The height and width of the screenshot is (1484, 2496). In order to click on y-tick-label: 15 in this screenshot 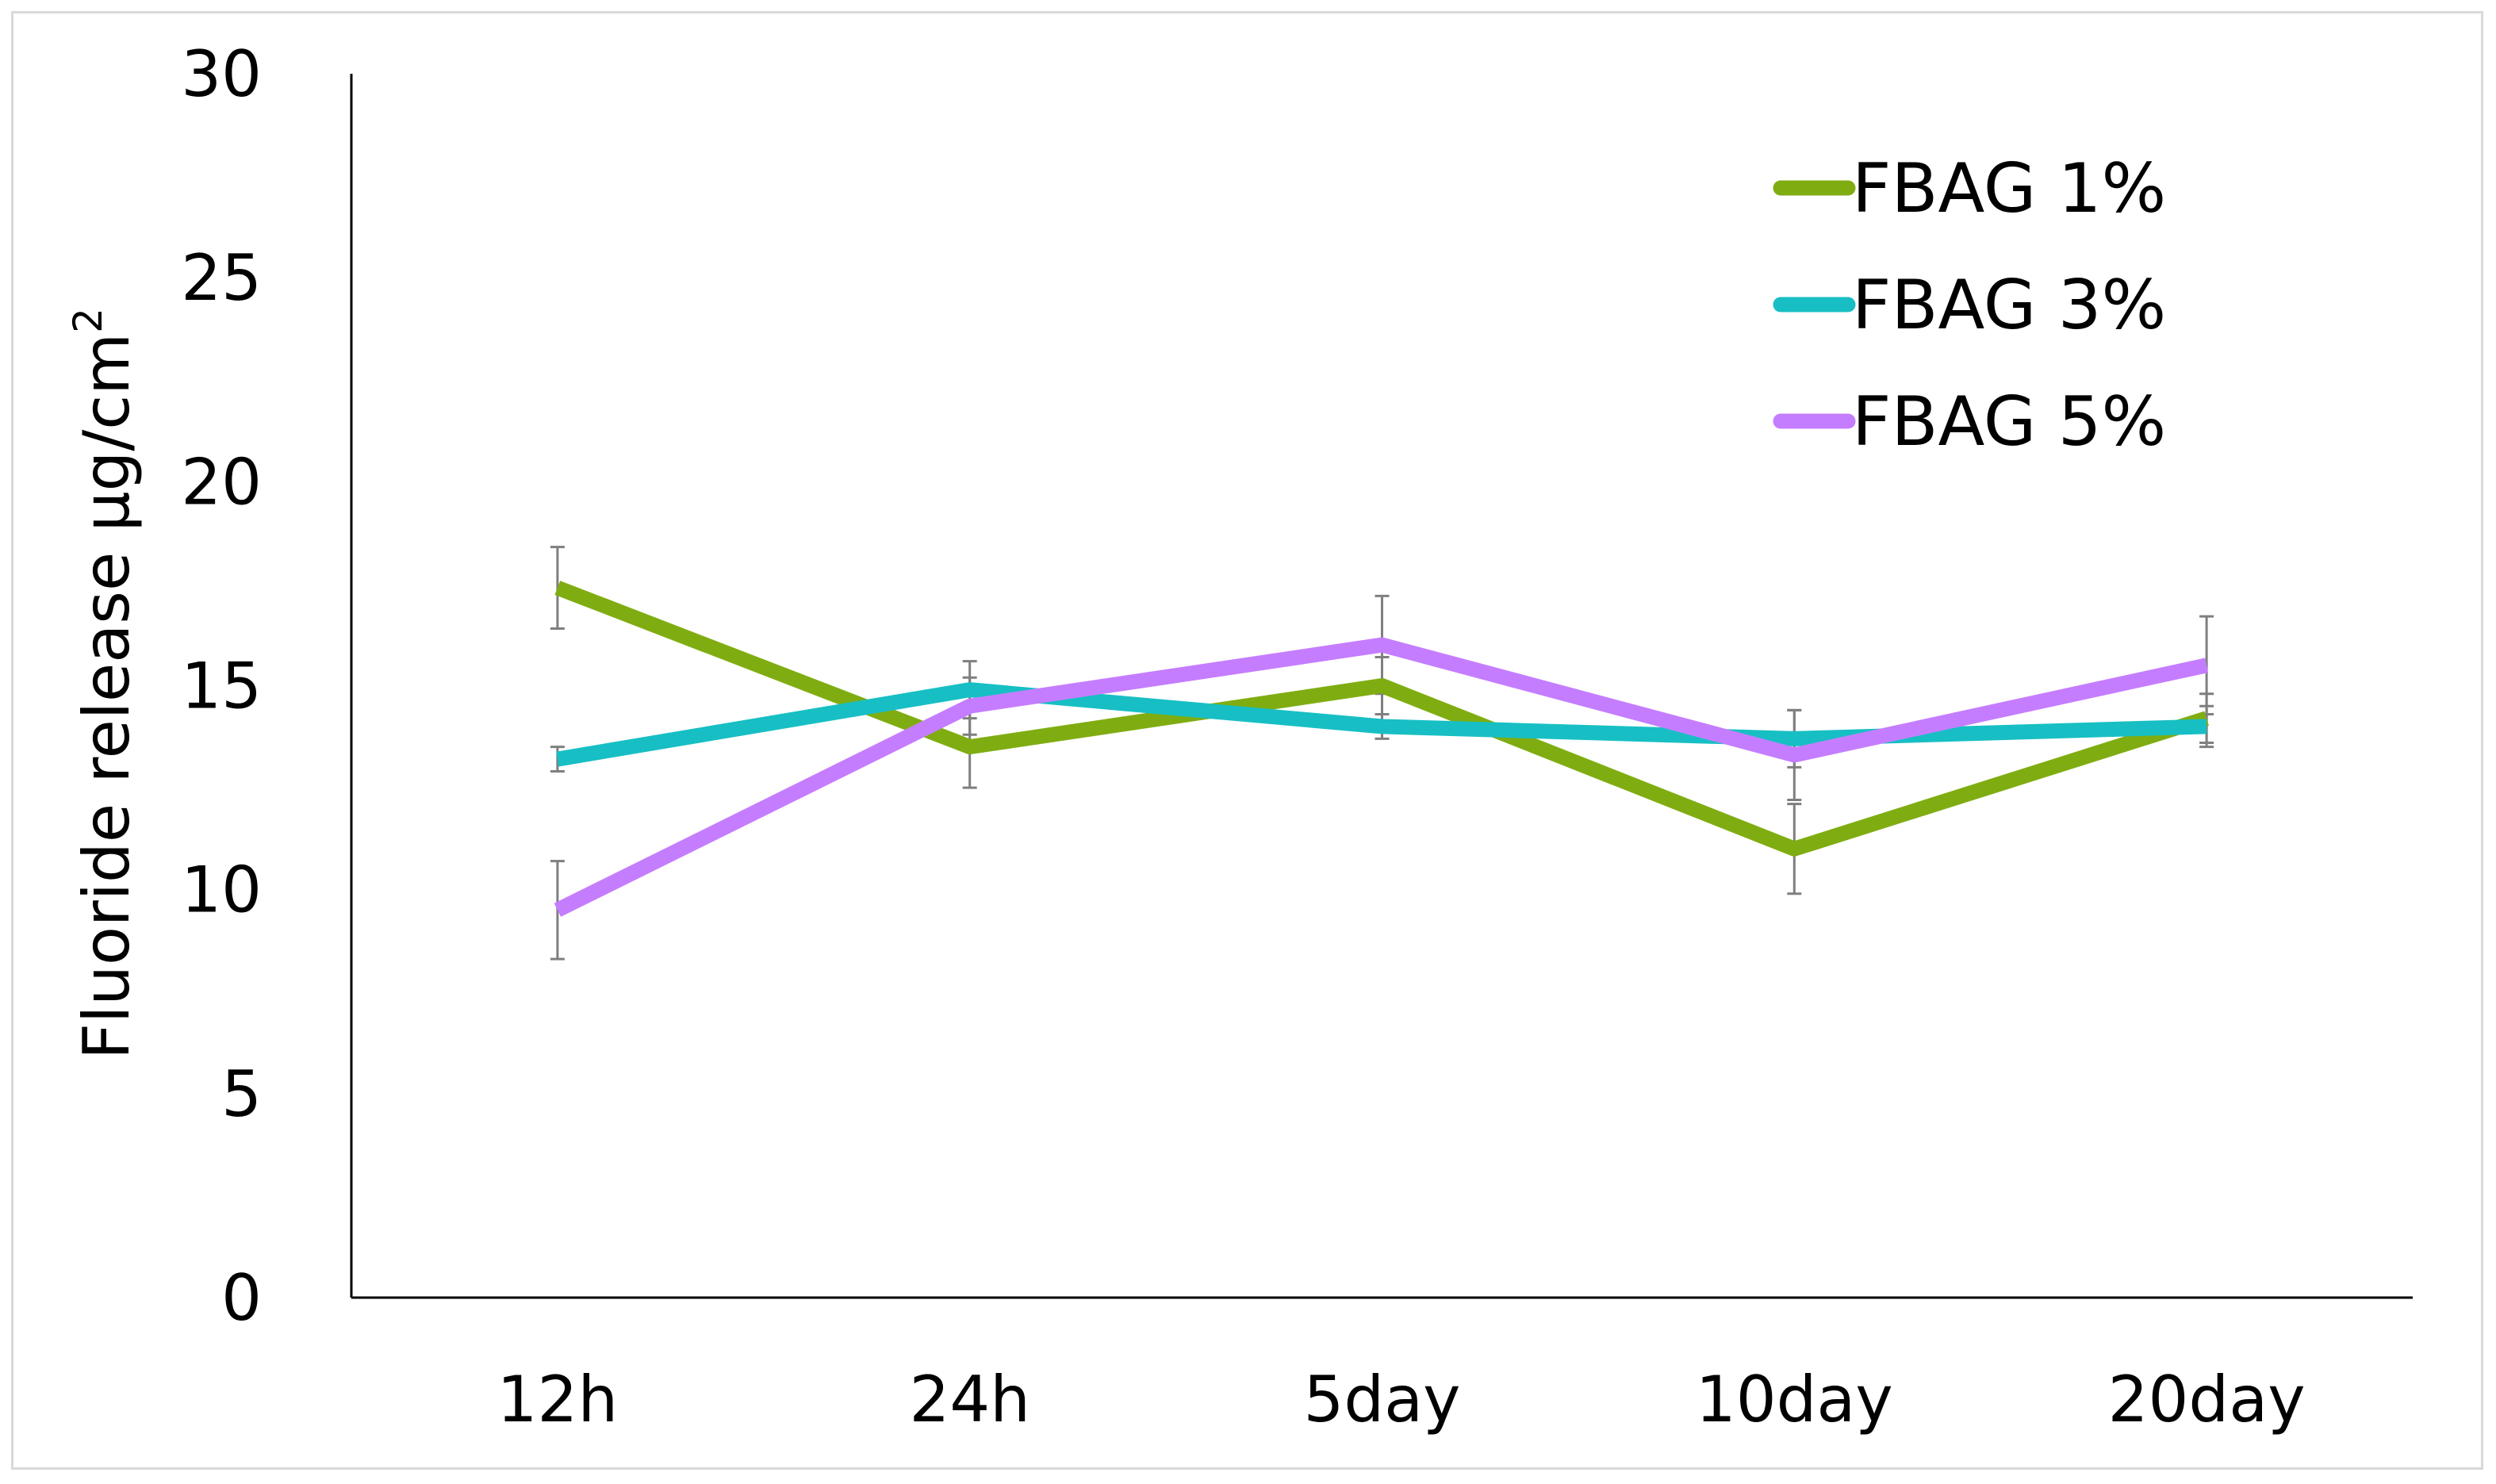, I will do `click(221, 686)`.